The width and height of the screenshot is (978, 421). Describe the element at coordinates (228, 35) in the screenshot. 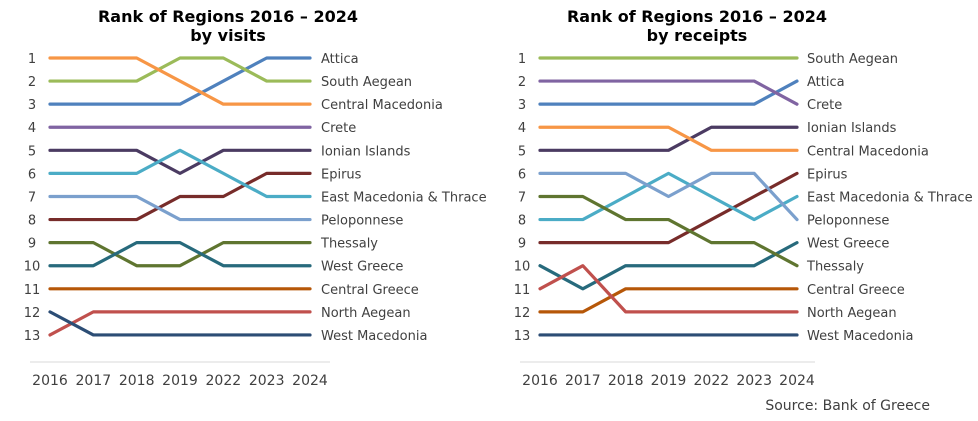

I see `chart-title-line: by visits` at that location.